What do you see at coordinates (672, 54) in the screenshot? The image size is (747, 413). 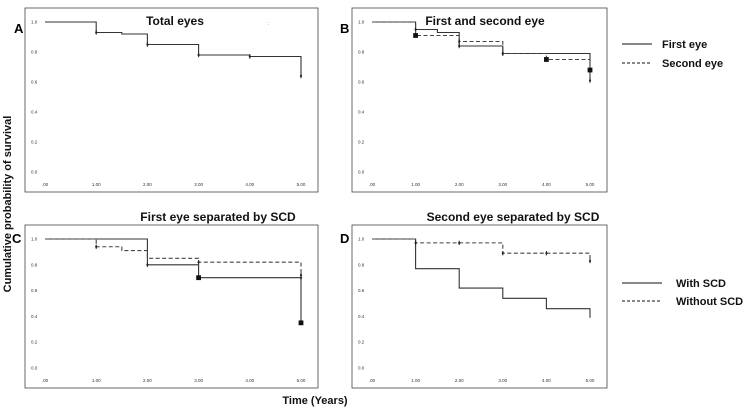 I see `legend-eye: First eye Second eye` at bounding box center [672, 54].